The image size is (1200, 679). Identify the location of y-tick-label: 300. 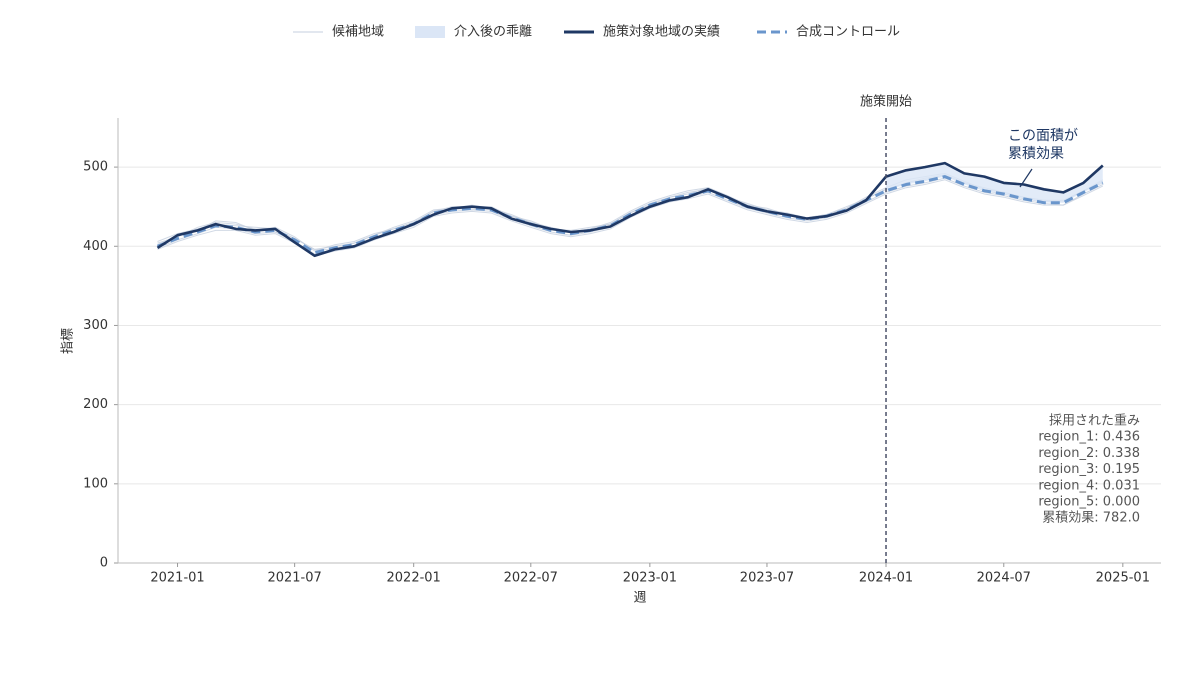
(95, 325).